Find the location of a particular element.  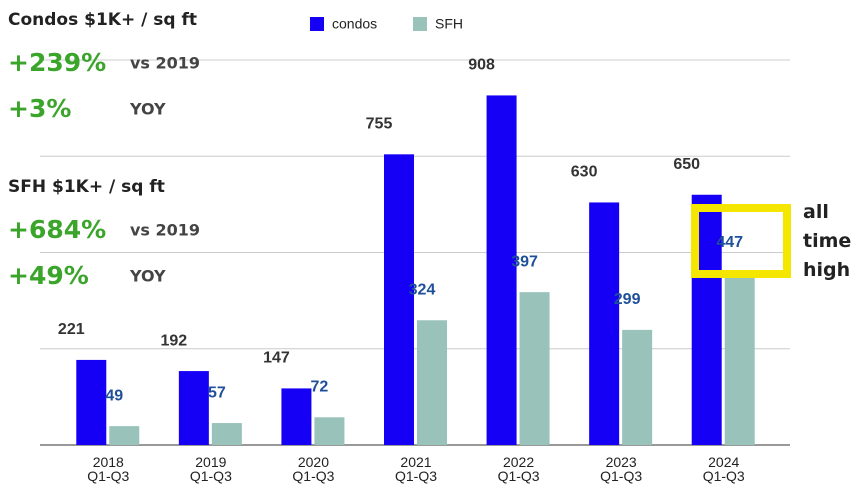

data-label: 192 is located at coordinates (174, 340).